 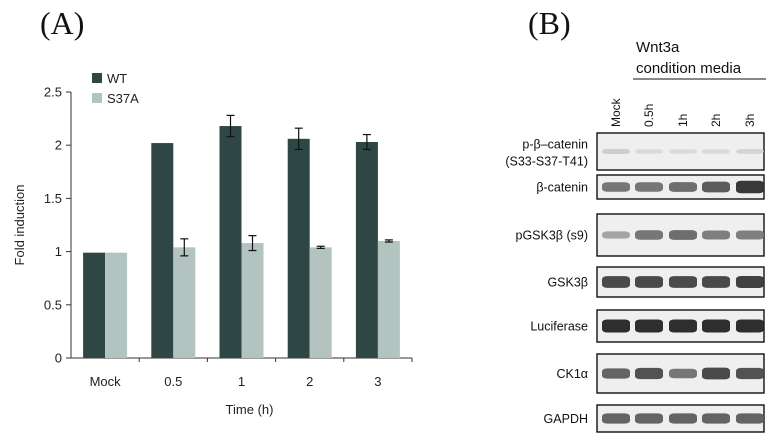 What do you see at coordinates (716, 120) in the screenshot?
I see `lane-label: 2h` at bounding box center [716, 120].